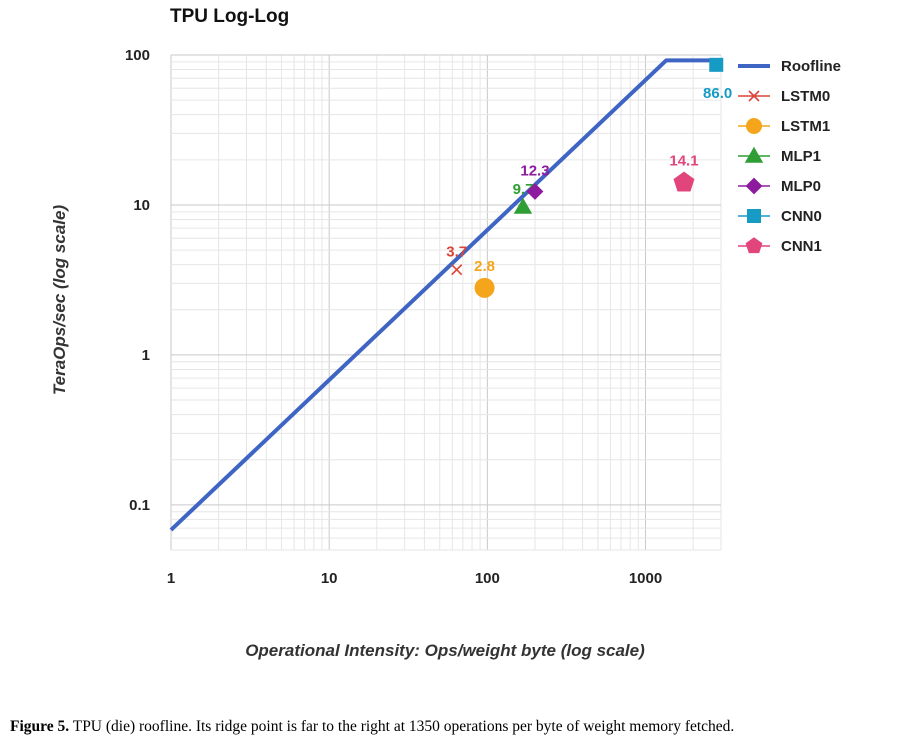 The image size is (922, 748). I want to click on x-tick-label: 1000, so click(645, 578).